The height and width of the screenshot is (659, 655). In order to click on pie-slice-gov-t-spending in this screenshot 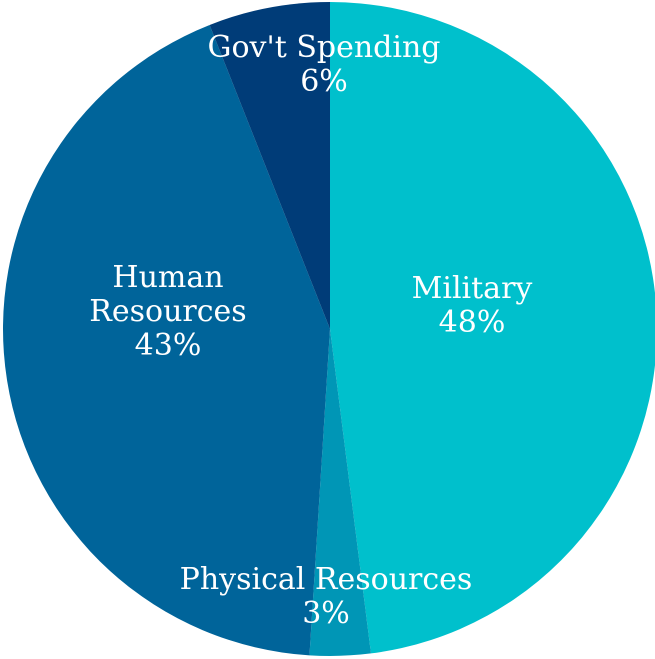, I will do `click(269, 165)`.